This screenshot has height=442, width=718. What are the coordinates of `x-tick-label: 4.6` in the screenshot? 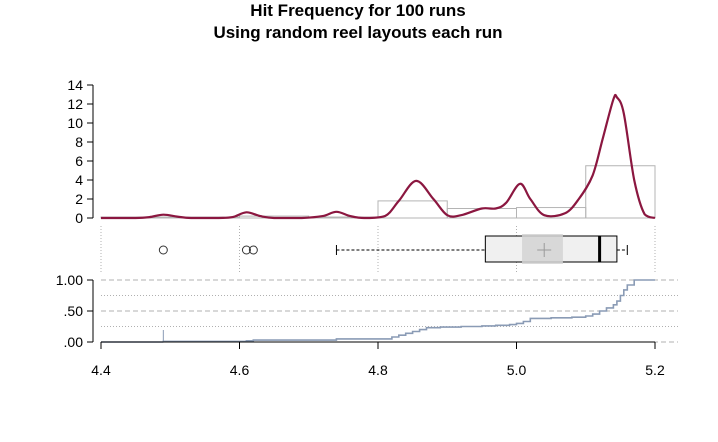 It's located at (240, 370).